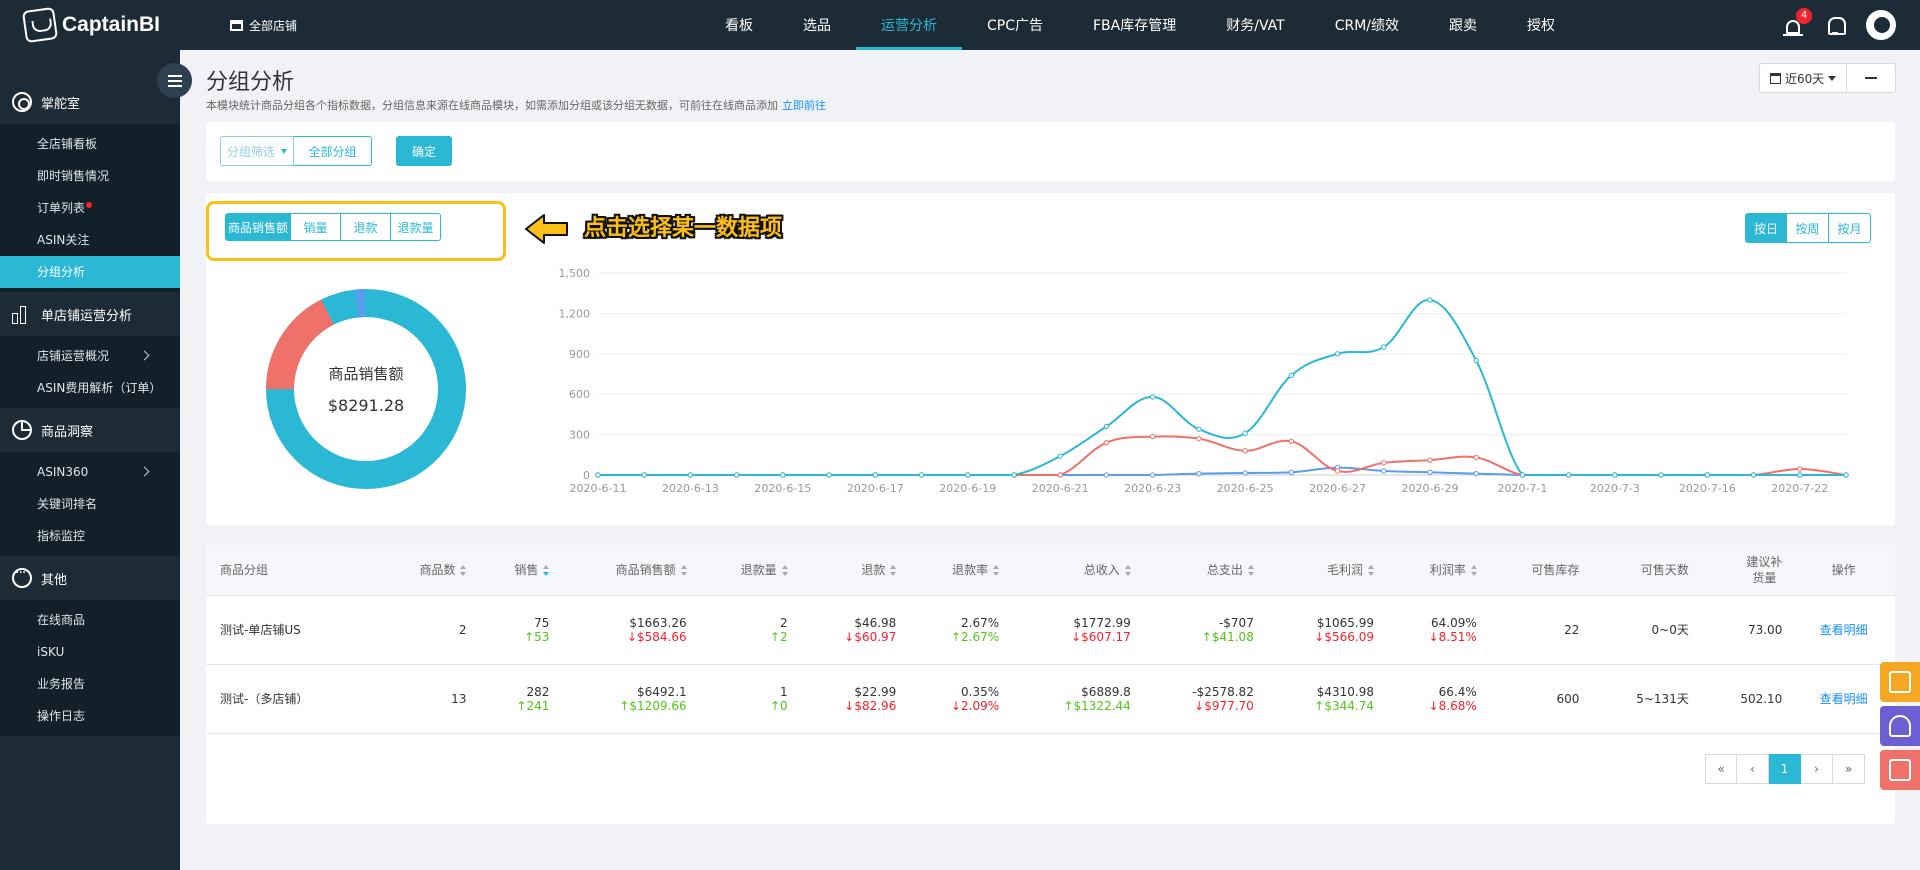  Describe the element at coordinates (747, 570) in the screenshot. I see `table-header-4: 退款量` at that location.